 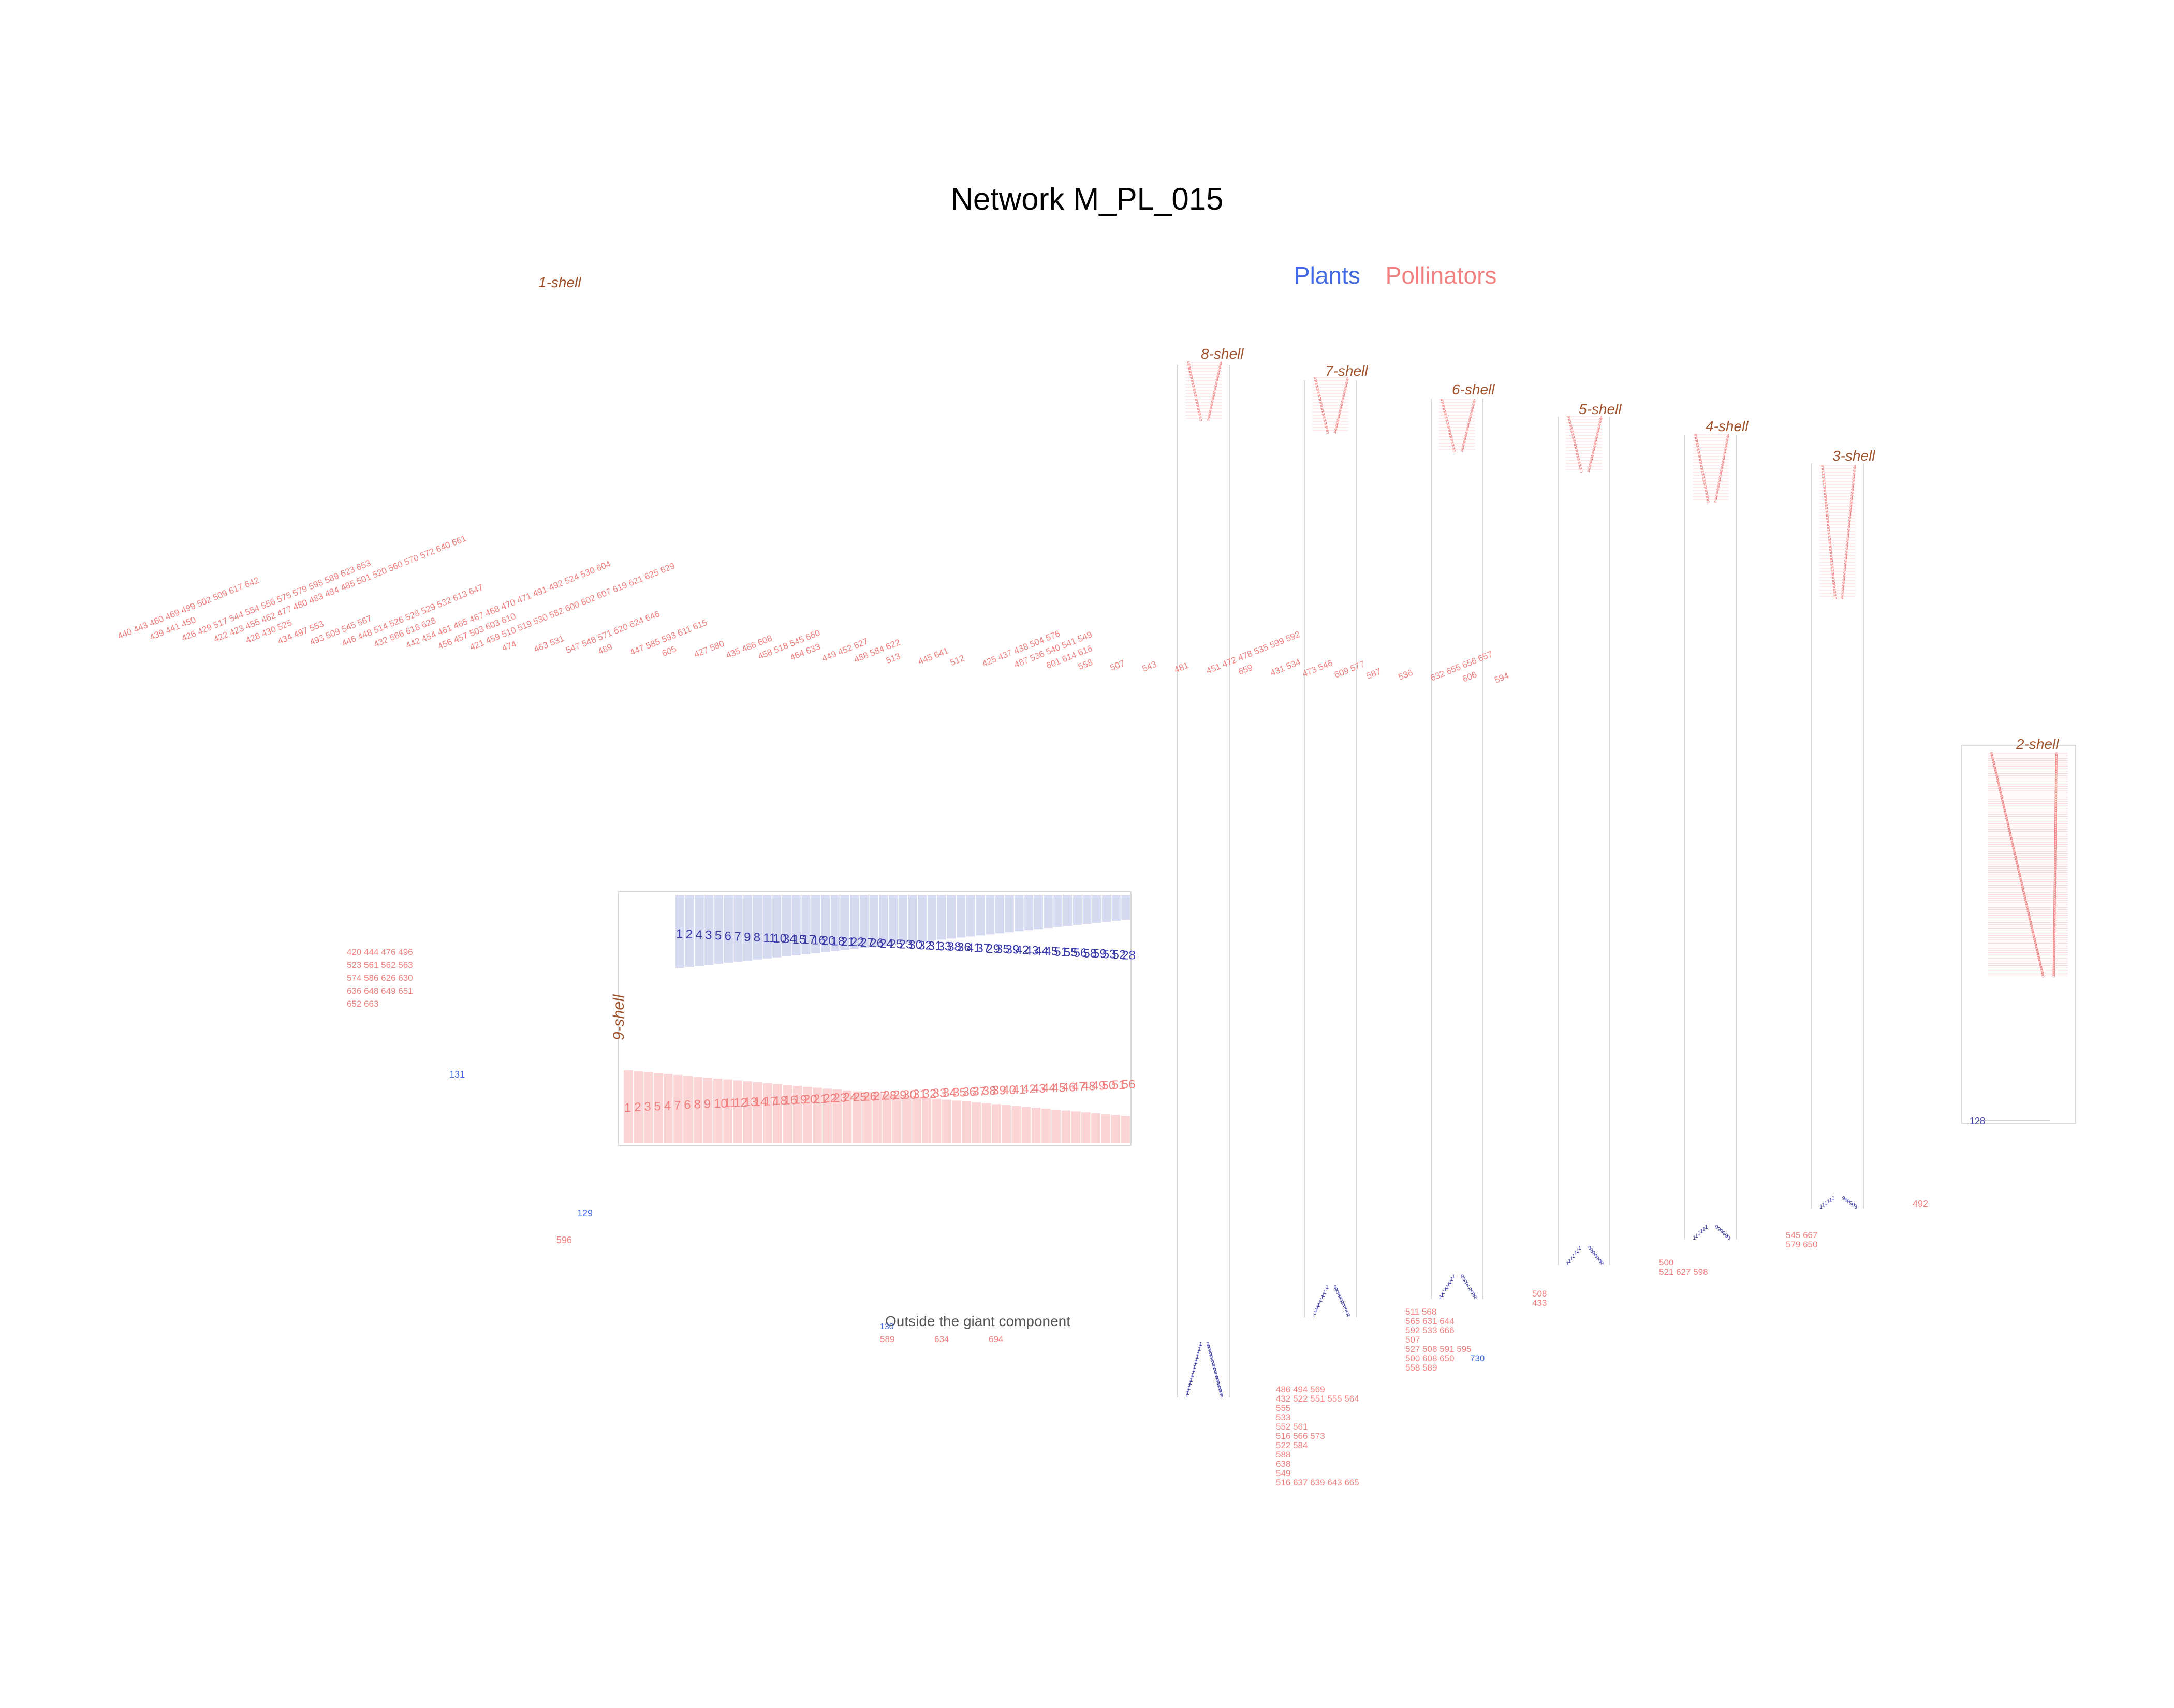 What do you see at coordinates (1405, 675) in the screenshot?
I see `k1-pollinator-group: 536` at bounding box center [1405, 675].